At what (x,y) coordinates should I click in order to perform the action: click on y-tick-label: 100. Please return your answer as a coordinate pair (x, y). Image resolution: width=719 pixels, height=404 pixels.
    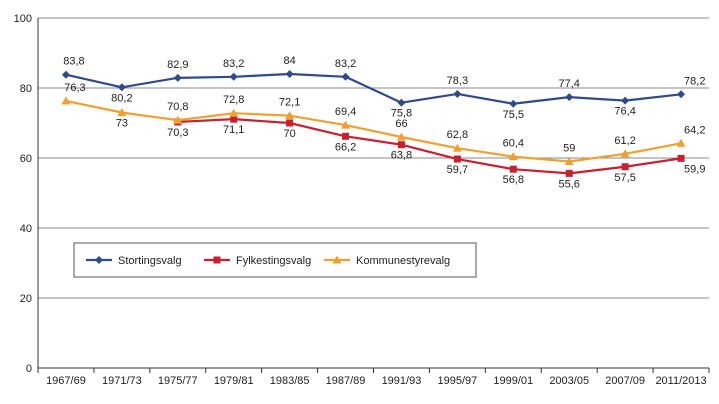
    Looking at the image, I should click on (23, 19).